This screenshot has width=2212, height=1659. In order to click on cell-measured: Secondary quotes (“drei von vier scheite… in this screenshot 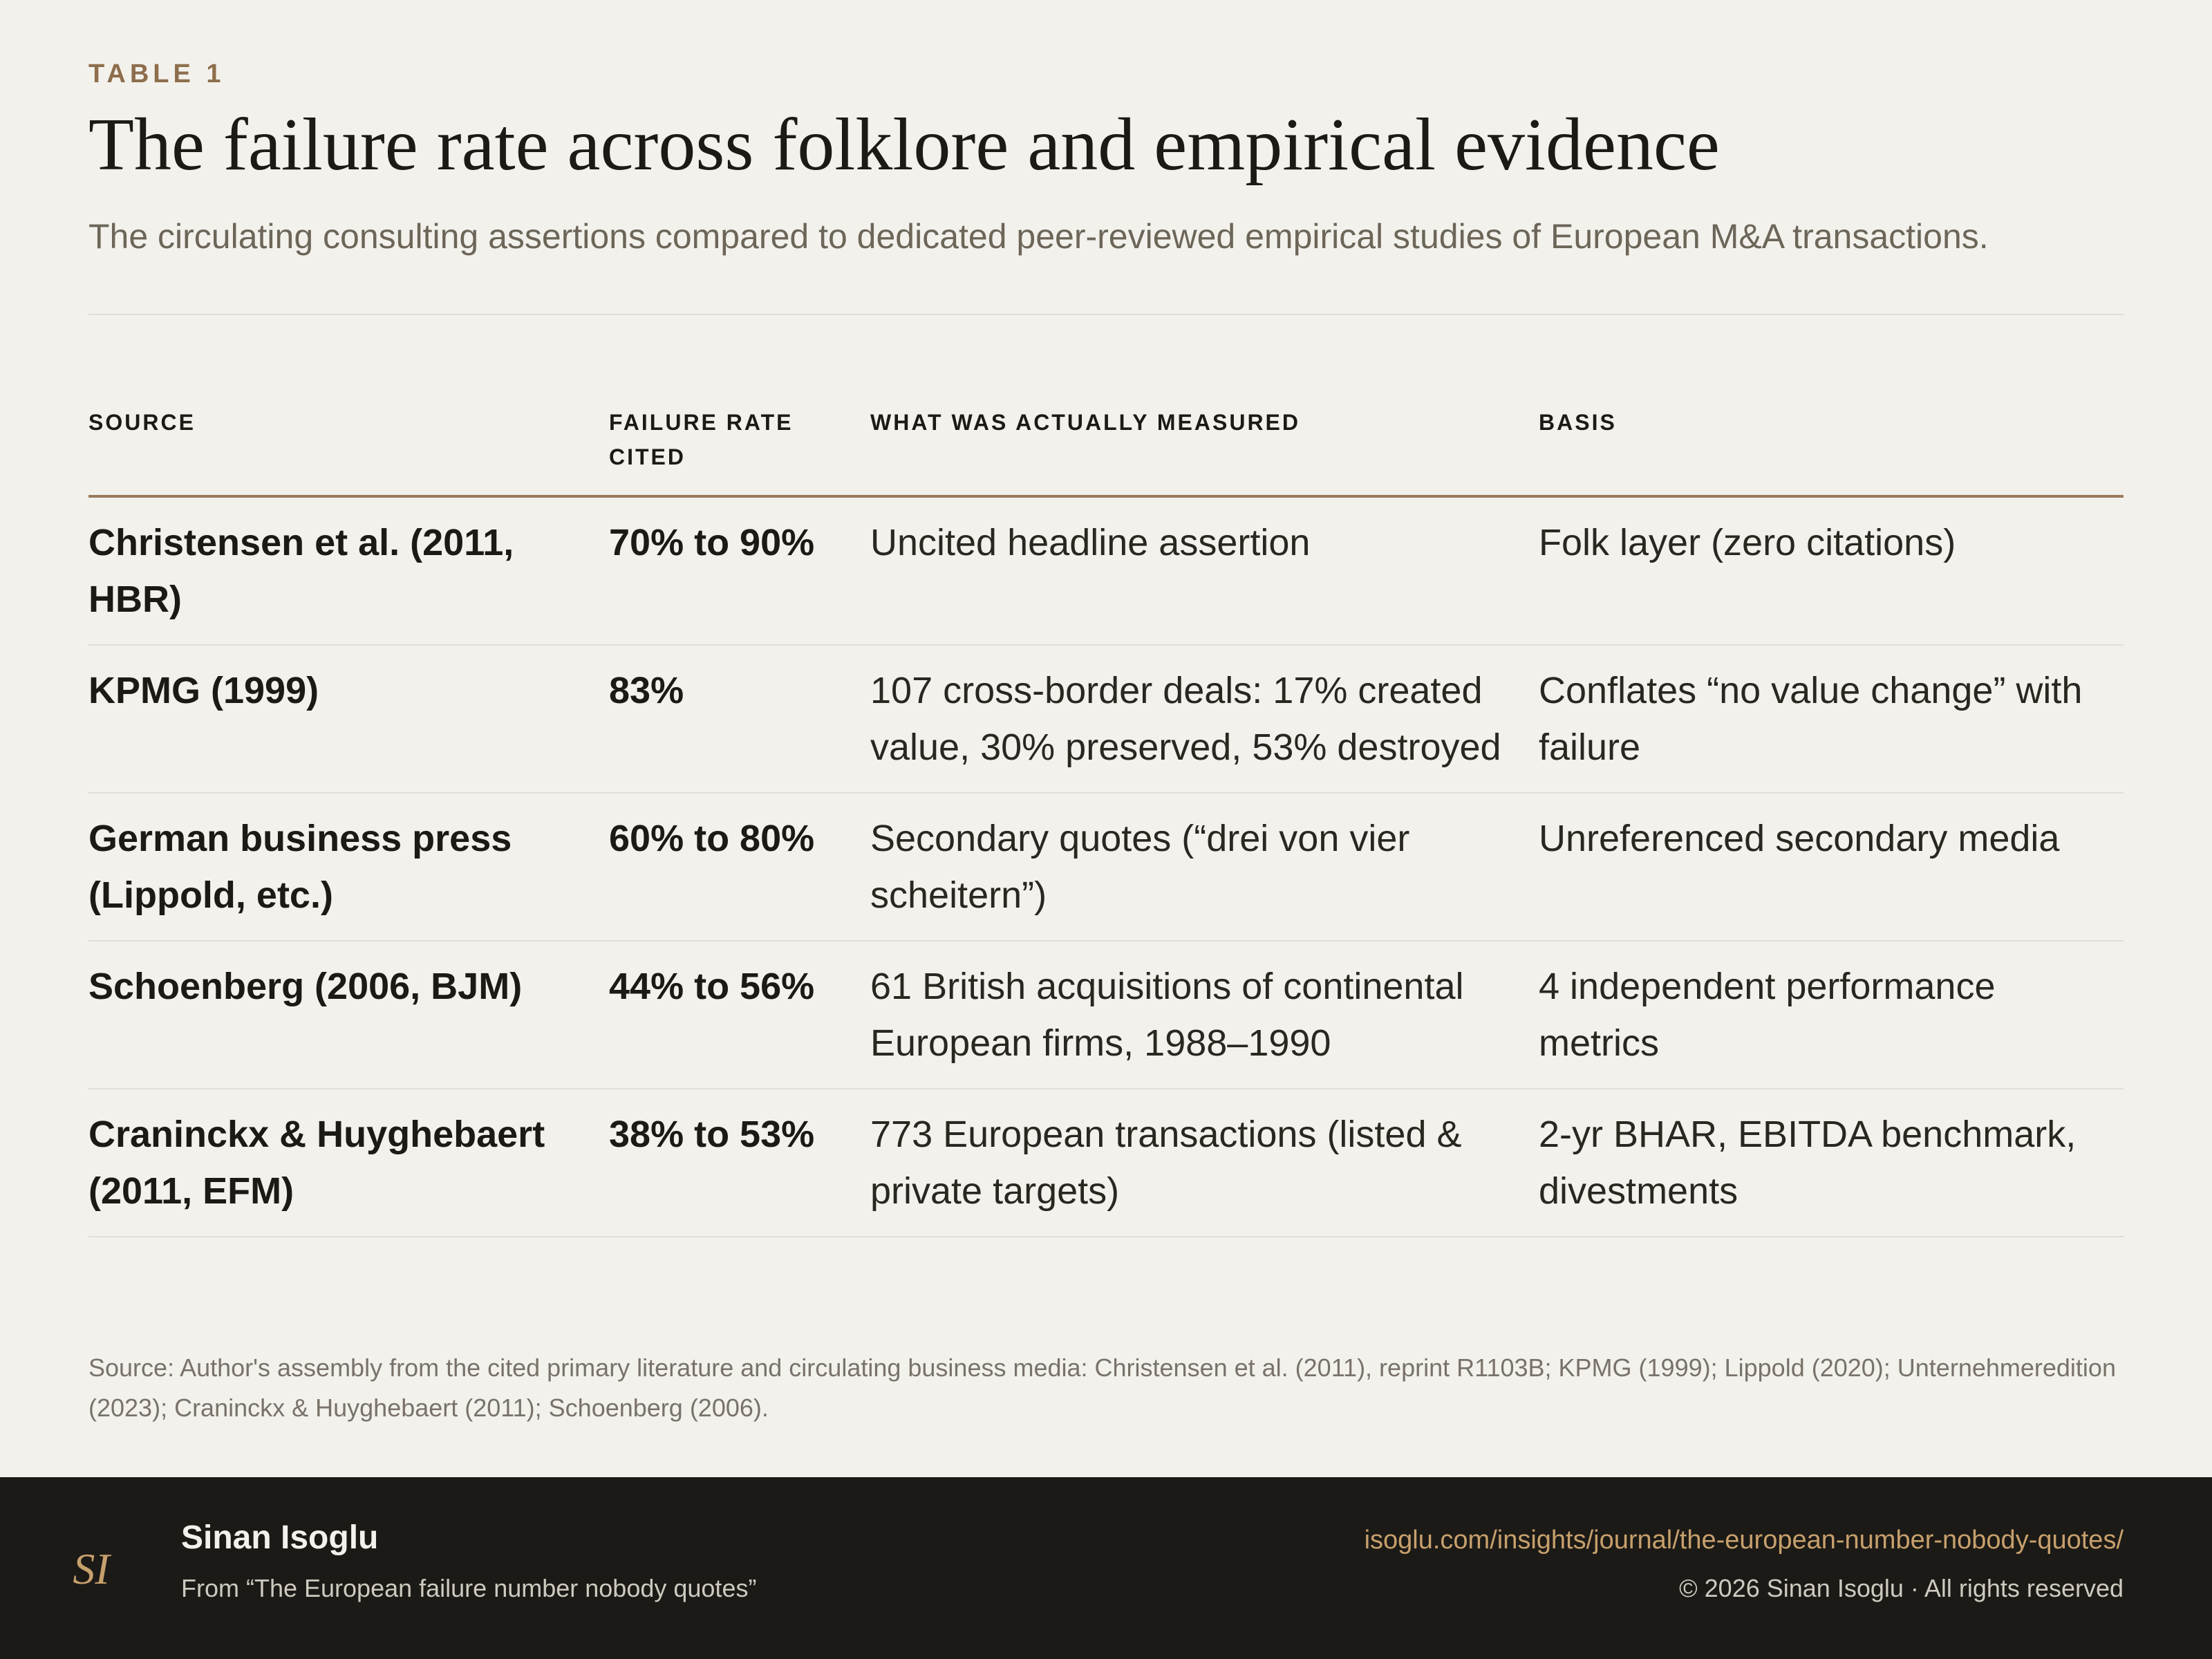, I will do `click(1204, 867)`.